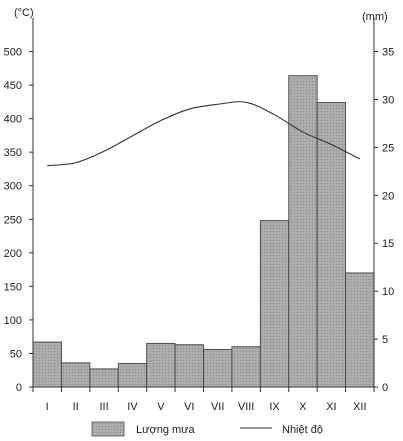 The height and width of the screenshot is (441, 403). I want to click on left-axis-ticks: 0 50 100 150 200 250 300 350 400 450 500, so click(18, 220).